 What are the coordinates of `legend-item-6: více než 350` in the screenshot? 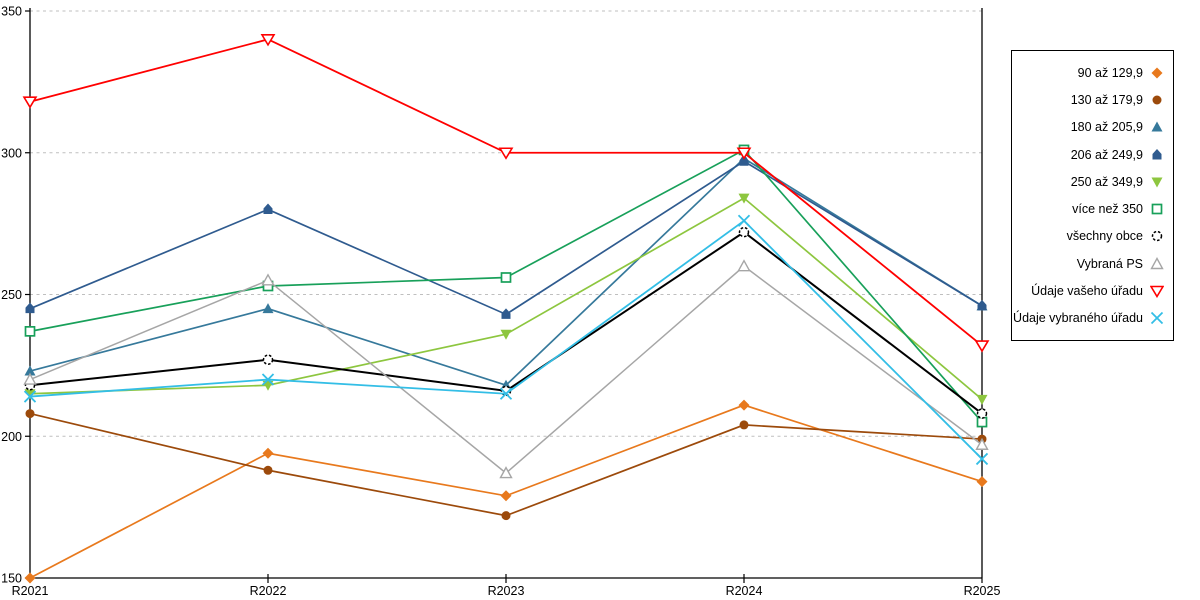 It's located at (1092, 209).